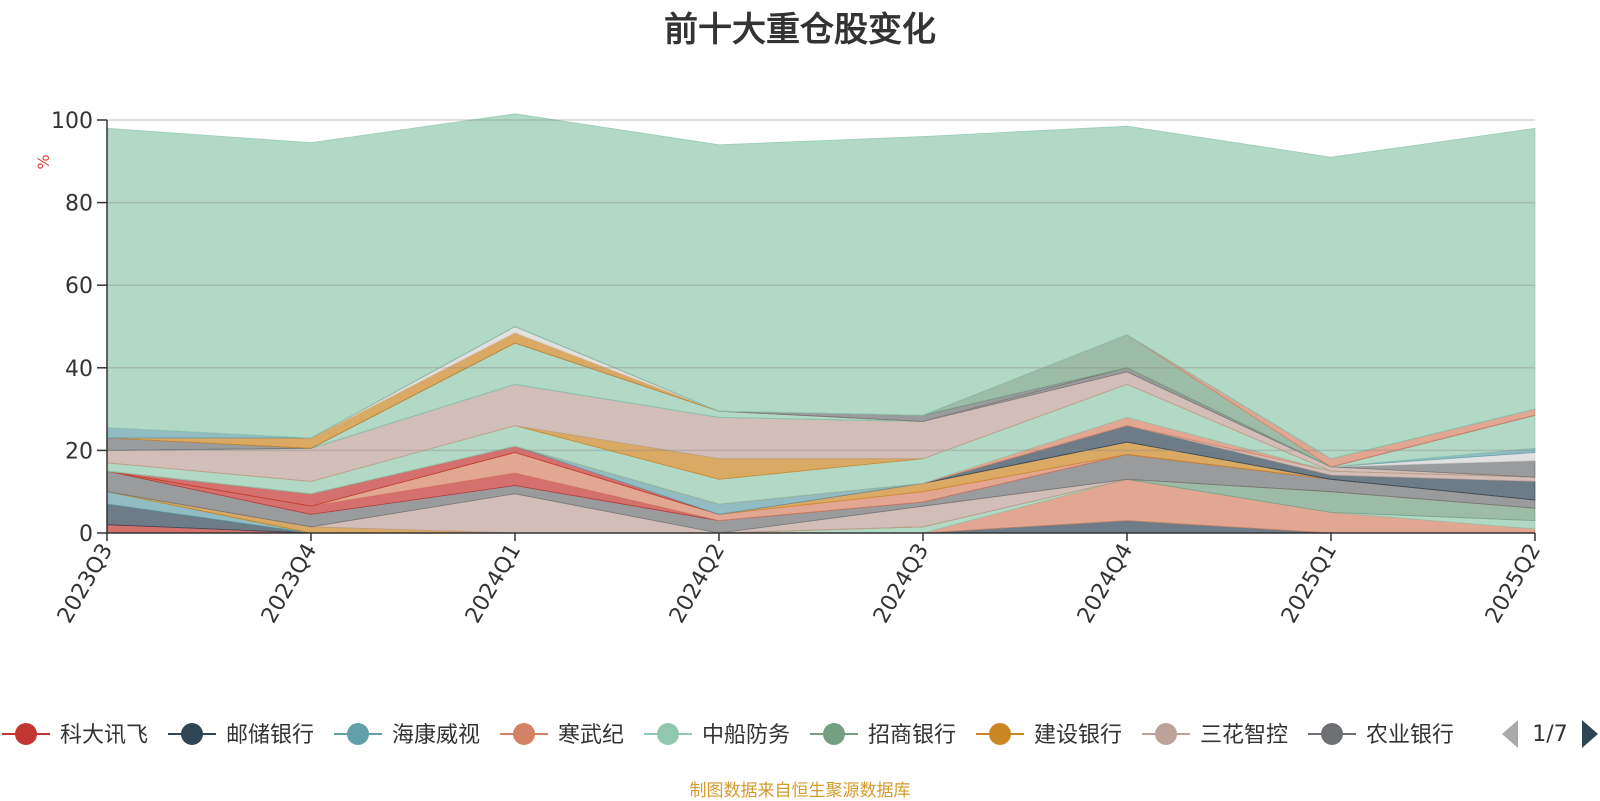 Image resolution: width=1600 pixels, height=801 pixels. What do you see at coordinates (79, 451) in the screenshot?
I see `y-tick-label-1: 20` at bounding box center [79, 451].